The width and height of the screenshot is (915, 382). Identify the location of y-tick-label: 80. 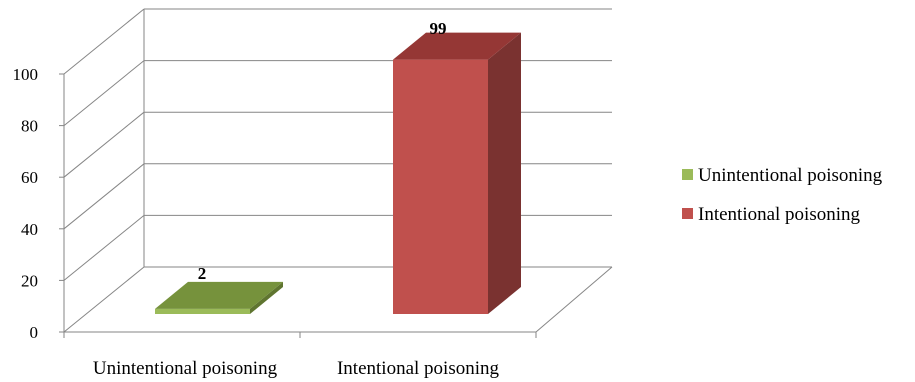
(29, 126).